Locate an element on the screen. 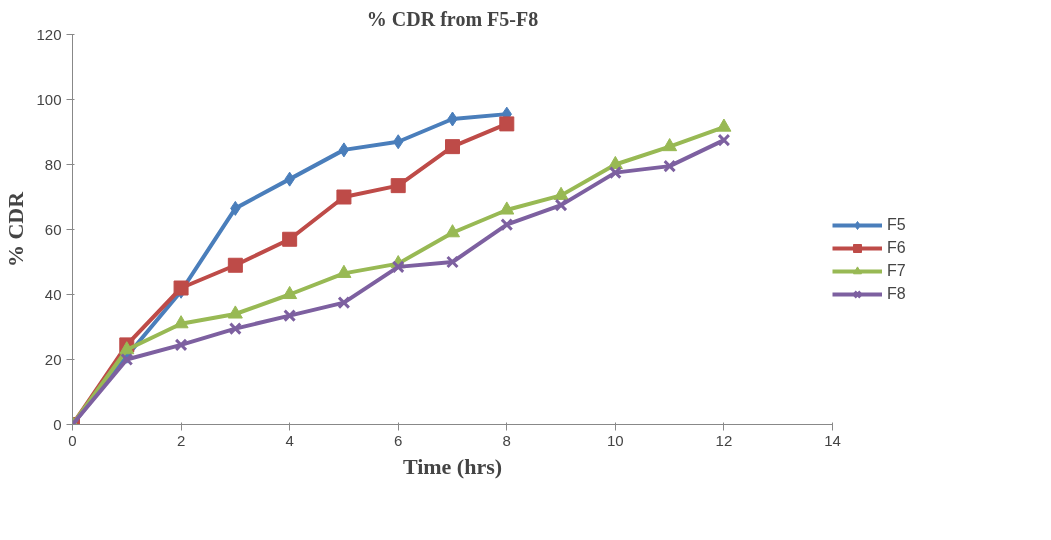  y-tick-label: 80 is located at coordinates (53, 164).